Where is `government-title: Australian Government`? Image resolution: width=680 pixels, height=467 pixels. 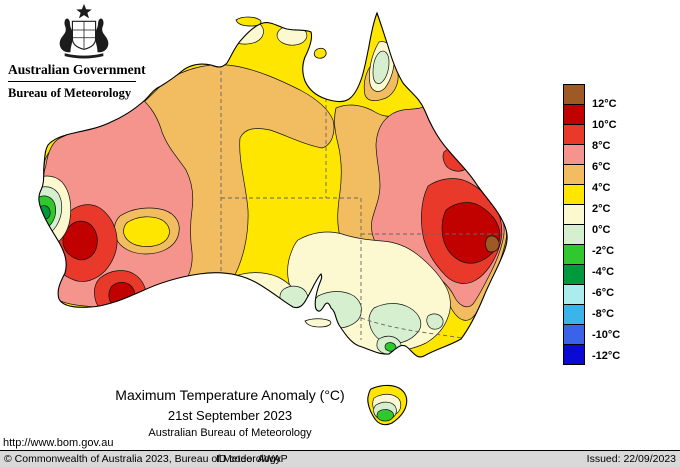
government-title: Australian Government is located at coordinates (77, 69).